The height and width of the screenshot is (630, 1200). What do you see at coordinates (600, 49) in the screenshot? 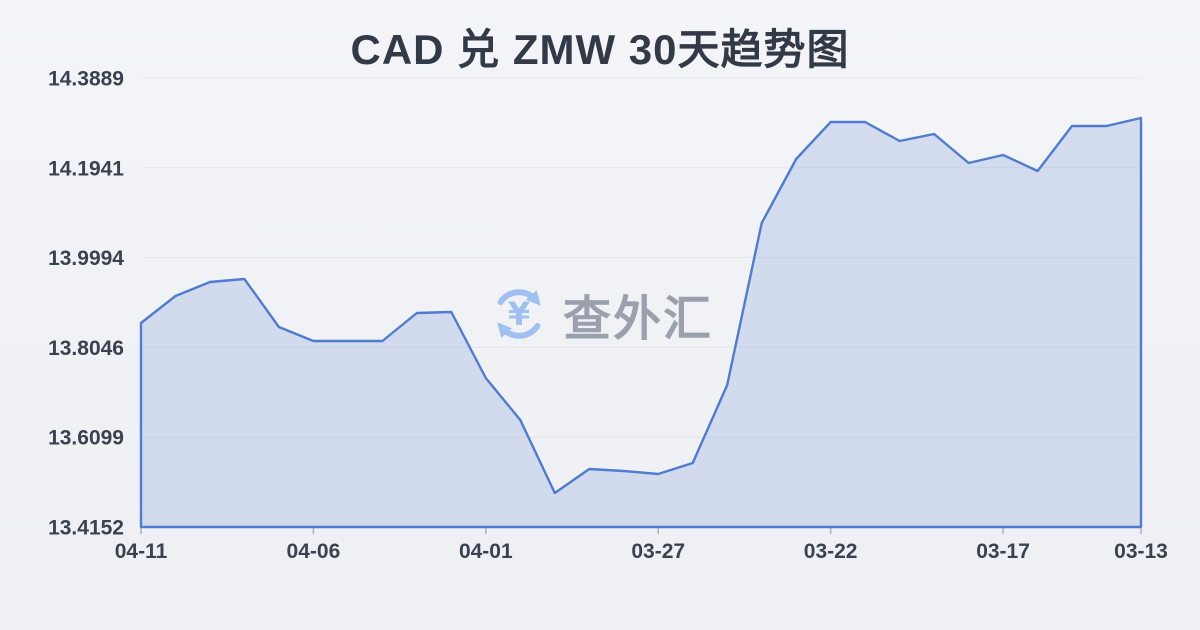
I see `chart-title: CAD 兑 ZMW 30天趋势图` at bounding box center [600, 49].